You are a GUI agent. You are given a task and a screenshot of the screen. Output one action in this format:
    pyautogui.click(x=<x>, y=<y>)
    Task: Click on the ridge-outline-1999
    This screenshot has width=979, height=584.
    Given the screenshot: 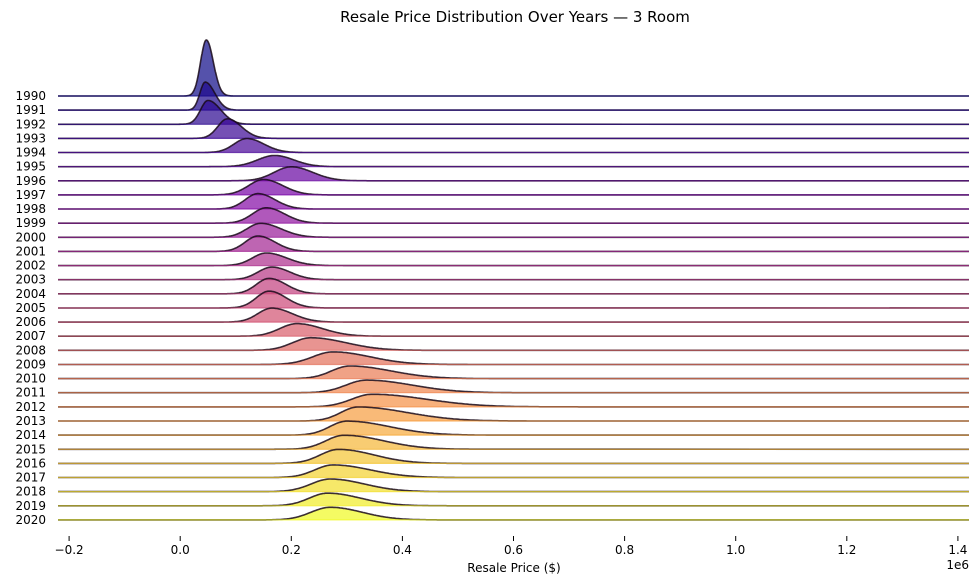 What is the action you would take?
    pyautogui.click(x=513, y=215)
    